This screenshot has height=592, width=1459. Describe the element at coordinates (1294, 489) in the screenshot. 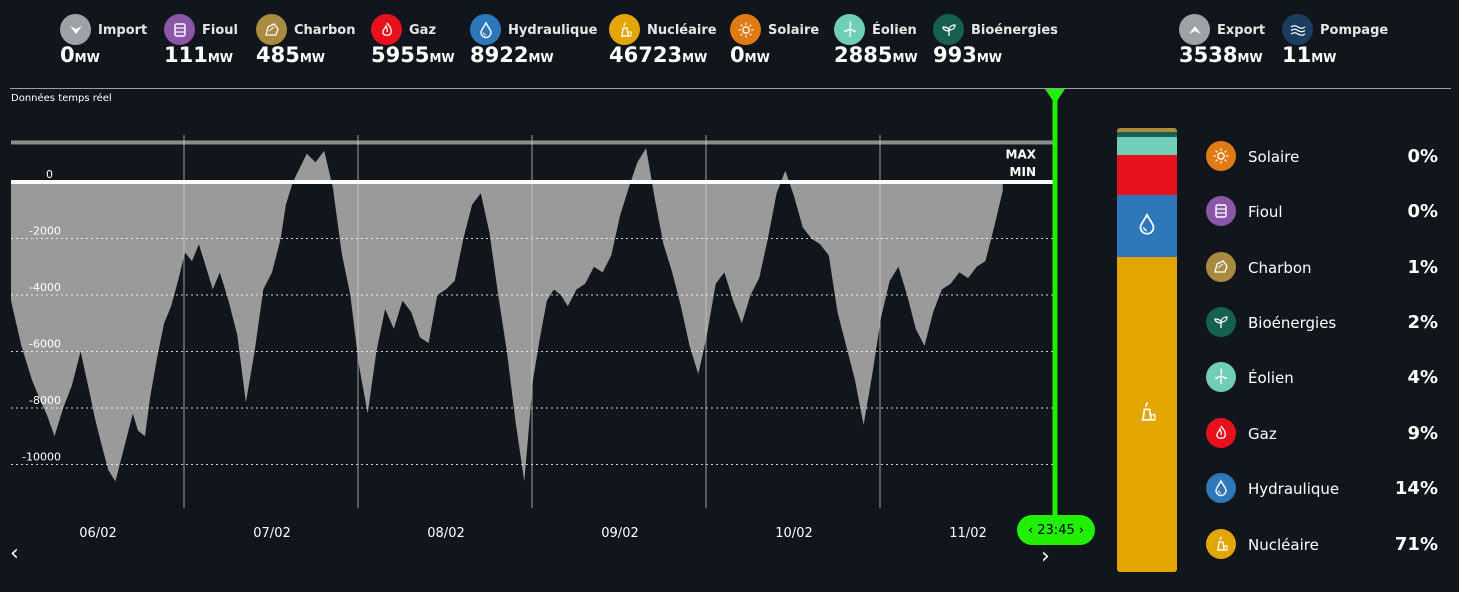

I see `legend-label: Hydraulique` at that location.